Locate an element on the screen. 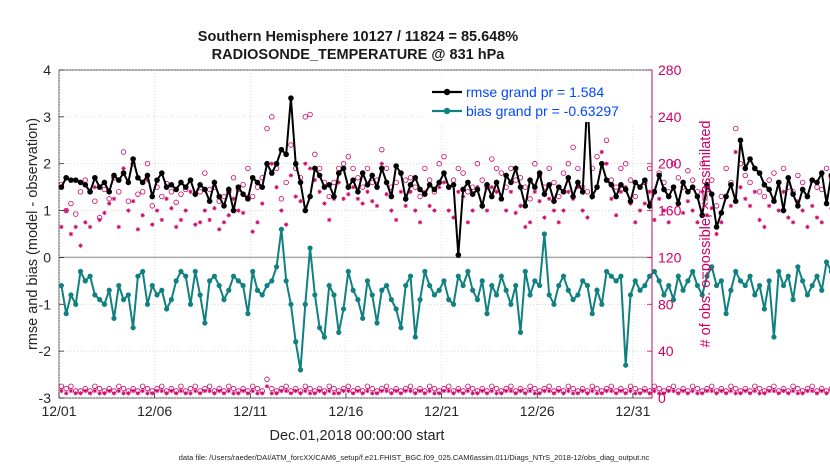 This screenshot has width=830, height=470. legend-bias-marker is located at coordinates (447, 111).